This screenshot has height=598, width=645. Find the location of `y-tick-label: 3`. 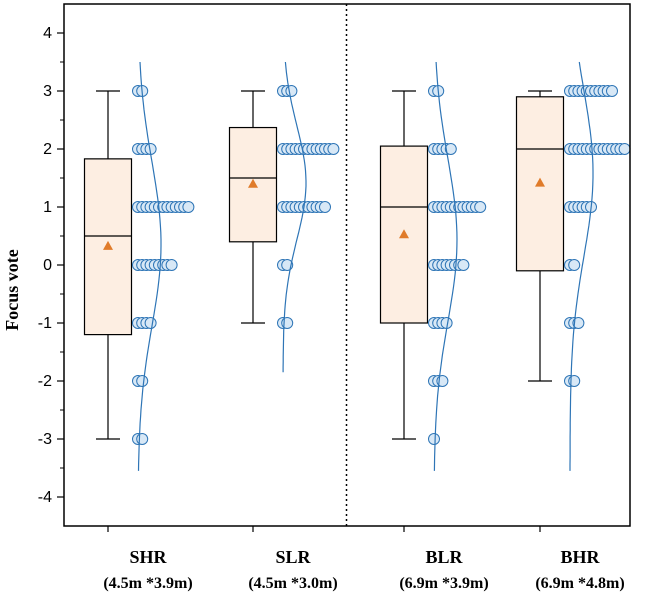

y-tick-label: 3 is located at coordinates (47, 91).